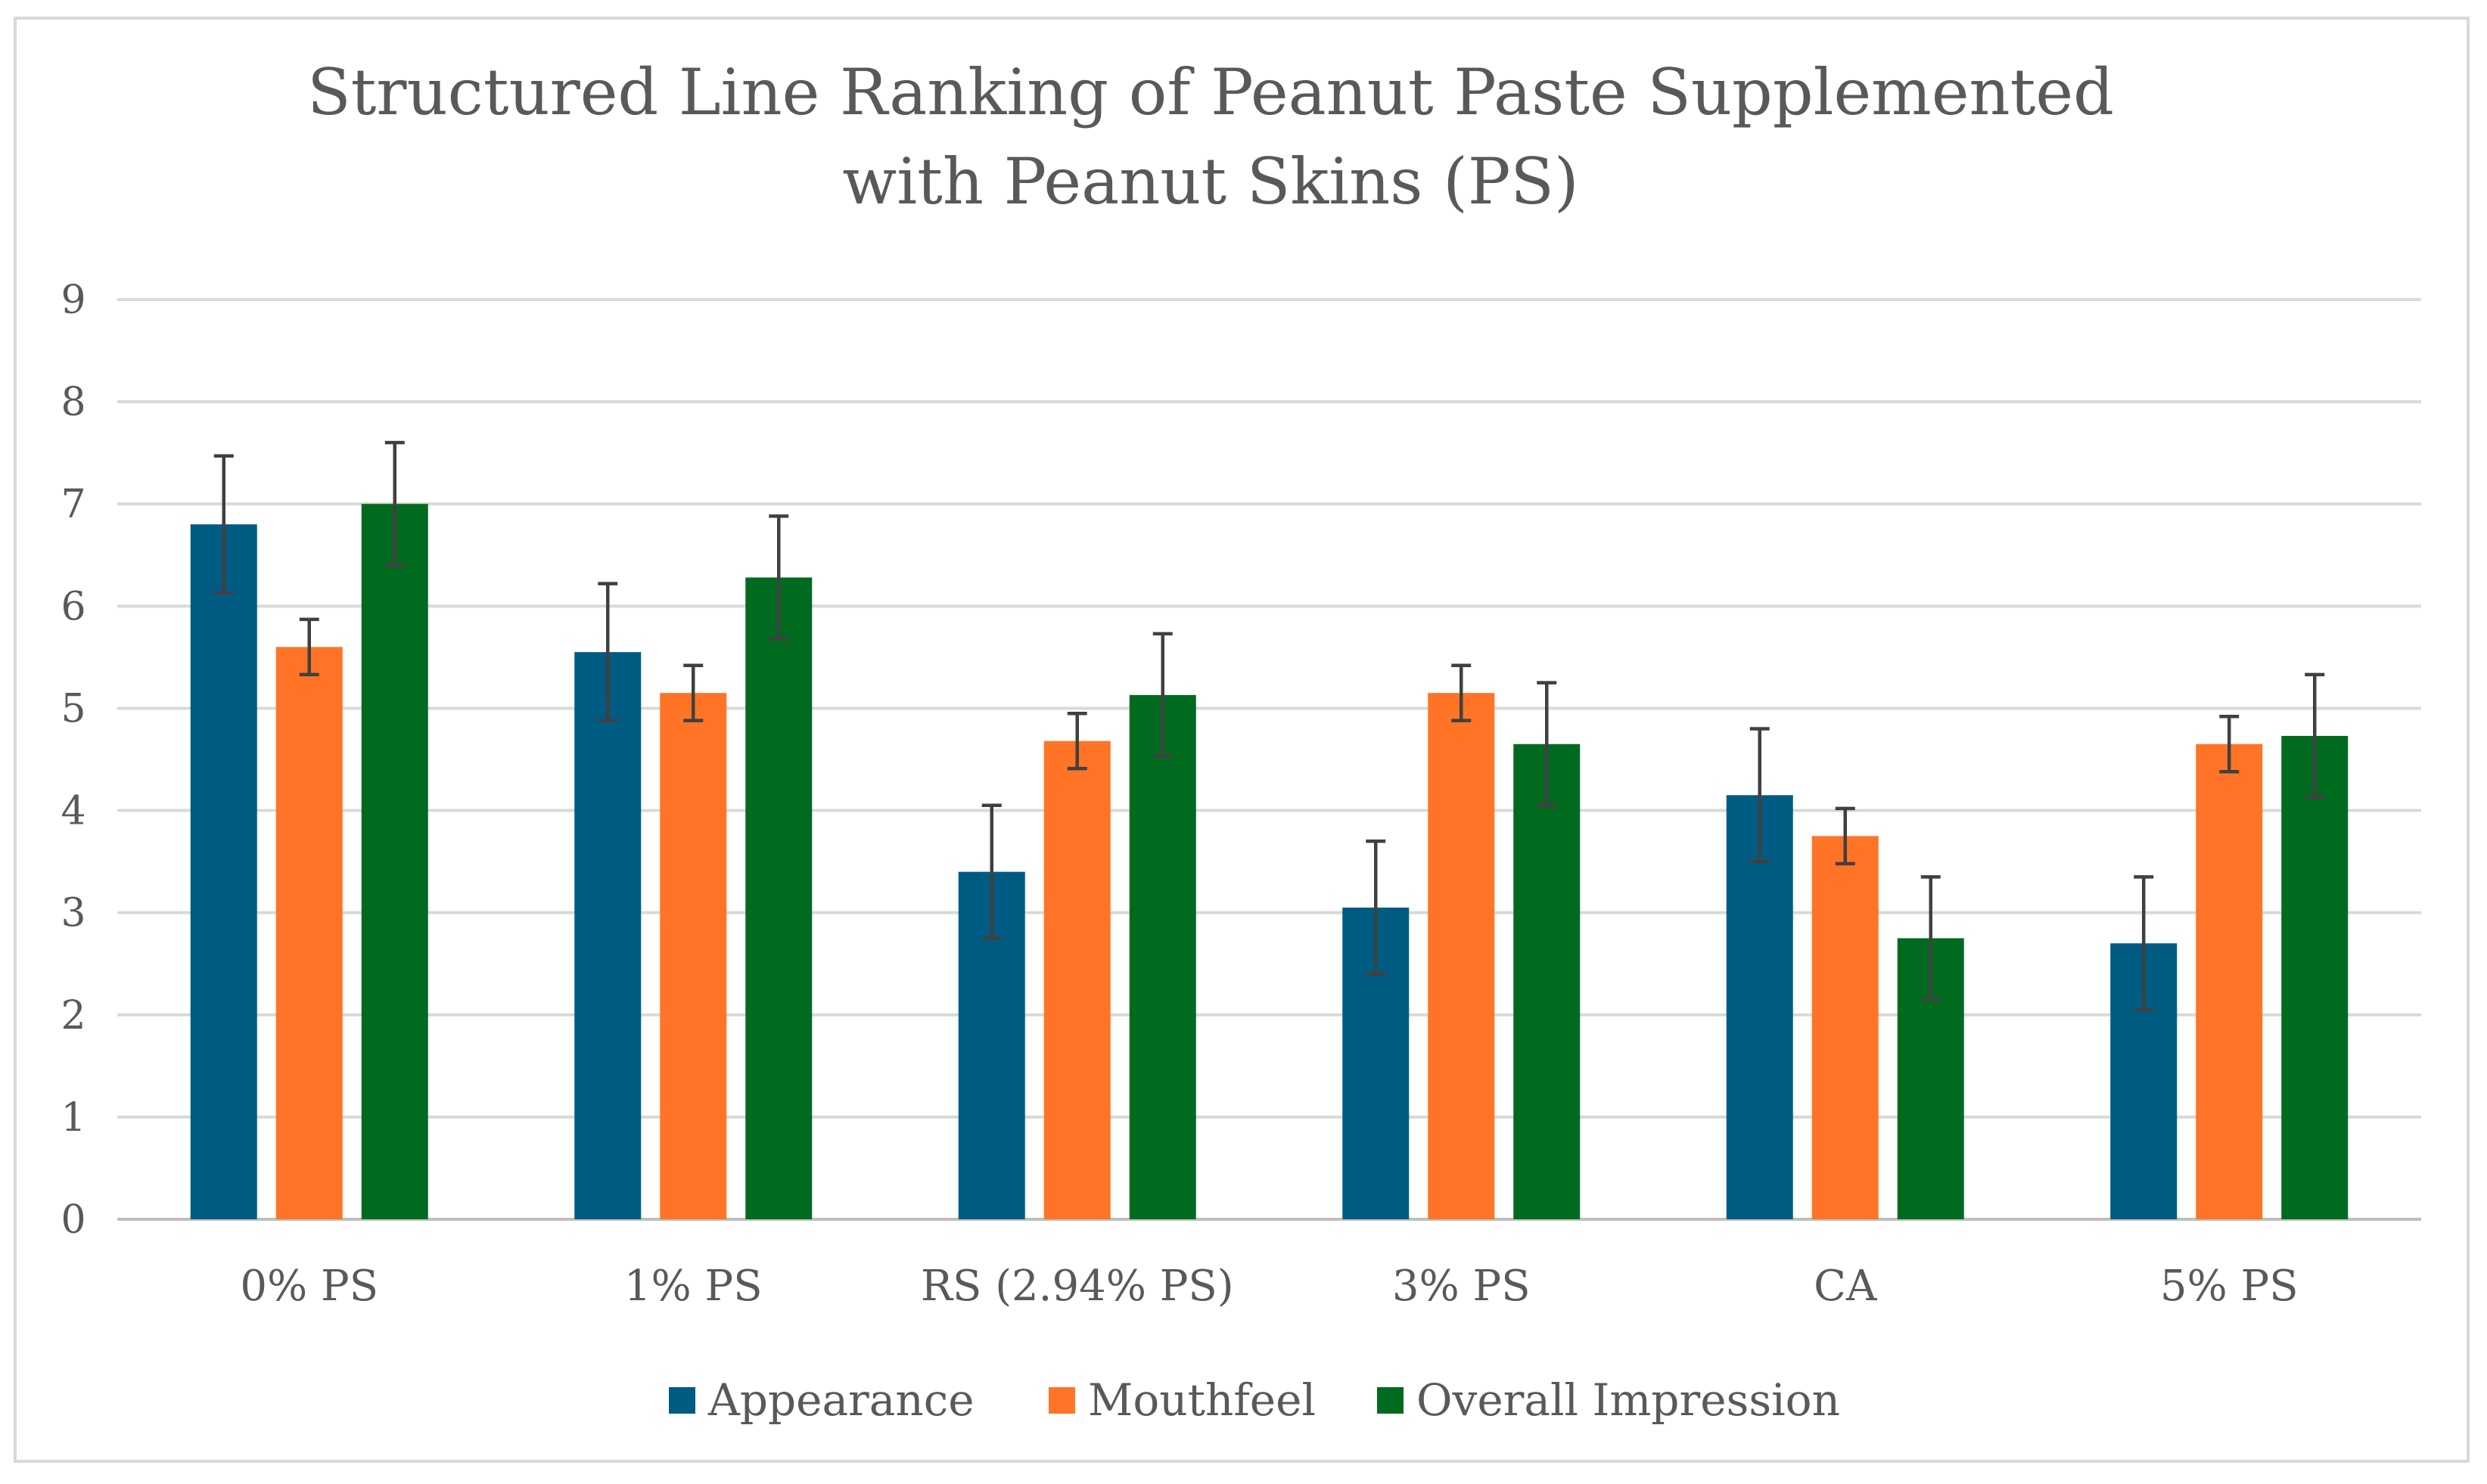 The image size is (2487, 1484). Describe the element at coordinates (73, 1118) in the screenshot. I see `y-tick-label: 1` at that location.